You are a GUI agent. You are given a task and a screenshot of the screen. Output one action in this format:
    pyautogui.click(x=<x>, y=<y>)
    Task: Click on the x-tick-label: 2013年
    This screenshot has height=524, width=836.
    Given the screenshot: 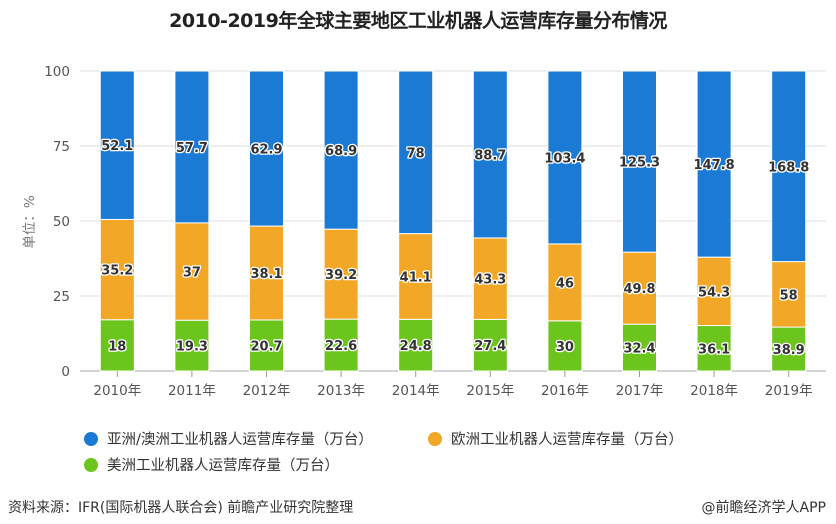 What is the action you would take?
    pyautogui.click(x=341, y=391)
    